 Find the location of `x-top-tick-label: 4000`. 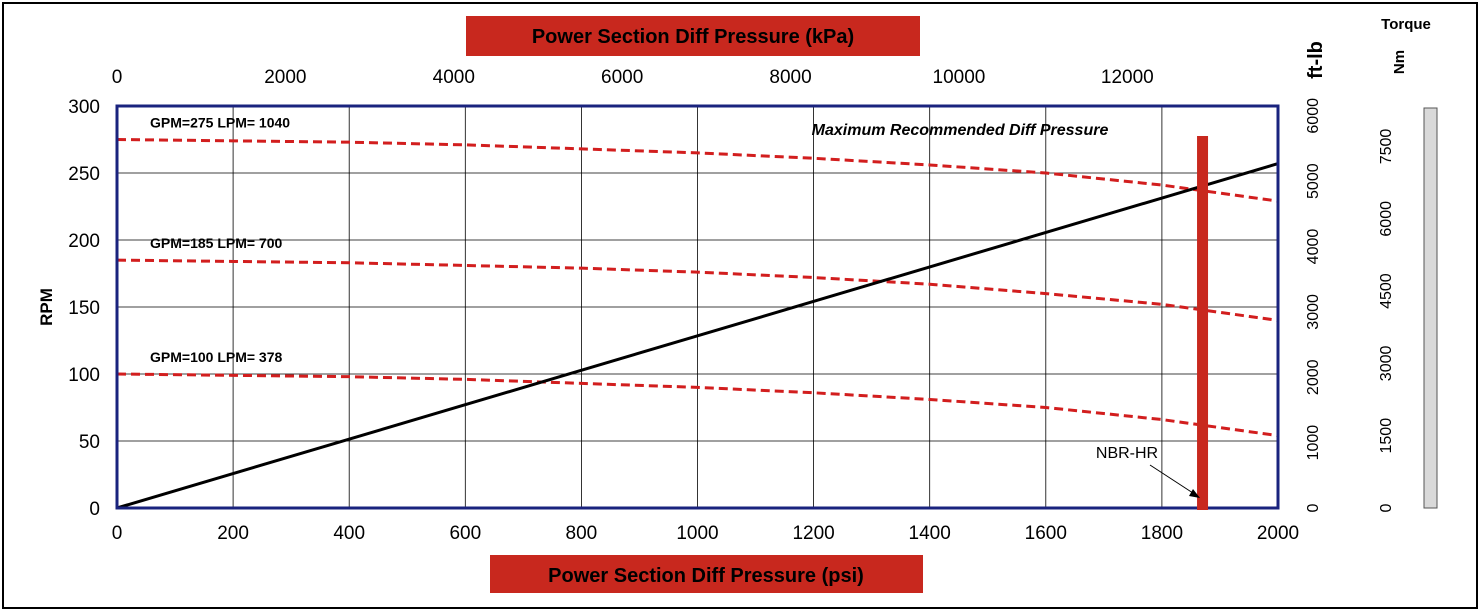

x-top-tick-label: 4000 is located at coordinates (454, 77).